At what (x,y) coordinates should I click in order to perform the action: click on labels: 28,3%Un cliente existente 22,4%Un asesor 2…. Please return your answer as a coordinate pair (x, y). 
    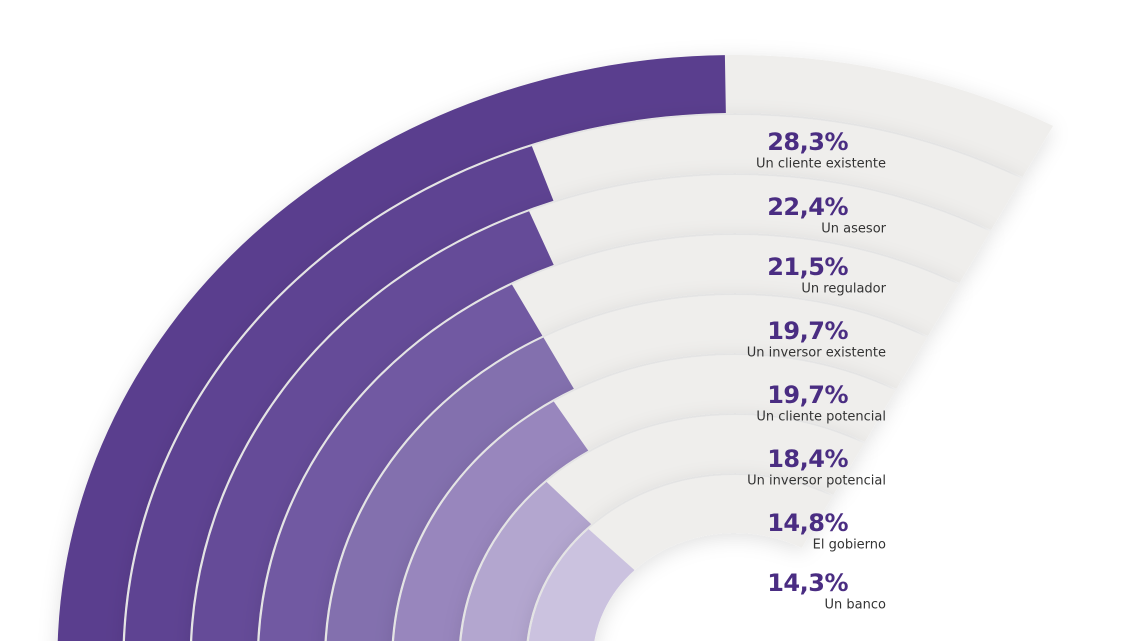
    Looking at the image, I should click on (817, 370).